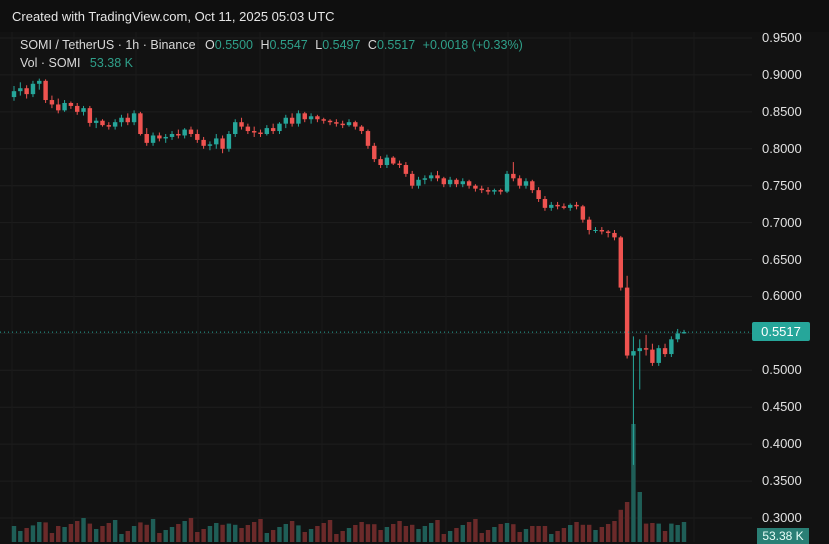  What do you see at coordinates (108, 45) in the screenshot?
I see `symbol-info: SOMI / TetherUS · 1h · Binance` at bounding box center [108, 45].